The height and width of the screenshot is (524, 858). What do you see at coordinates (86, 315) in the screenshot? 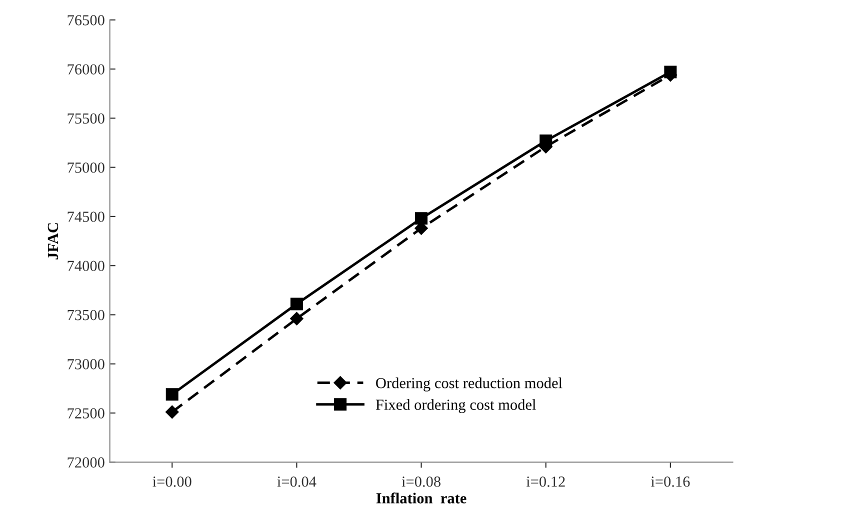
I see `y-tick-label: 73500` at bounding box center [86, 315].